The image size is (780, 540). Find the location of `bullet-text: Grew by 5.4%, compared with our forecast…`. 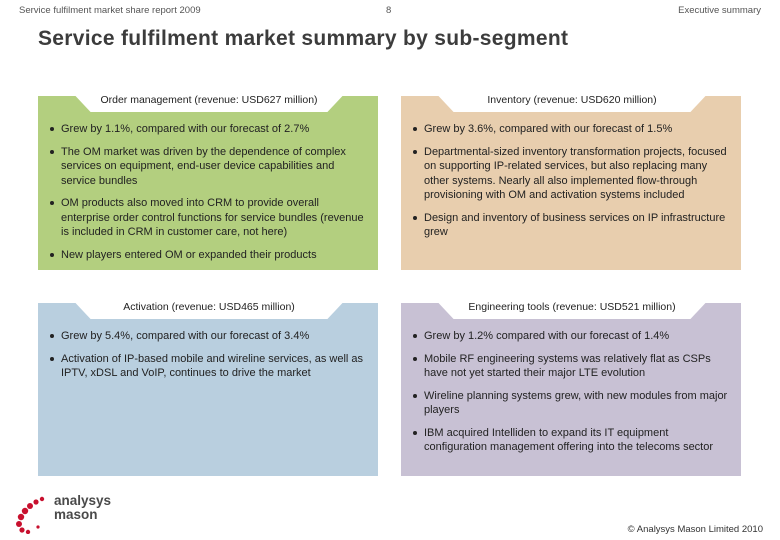

bullet-text: Grew by 5.4%, compared with our forecast… is located at coordinates (185, 336).